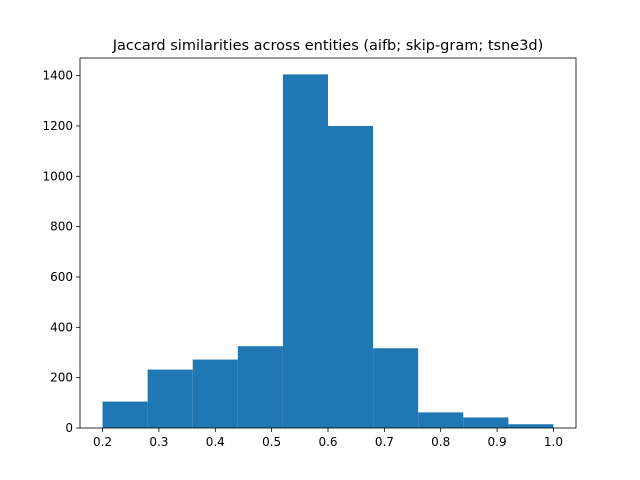  Describe the element at coordinates (440, 442) in the screenshot. I see `x-tick-label: 0.8` at that location.